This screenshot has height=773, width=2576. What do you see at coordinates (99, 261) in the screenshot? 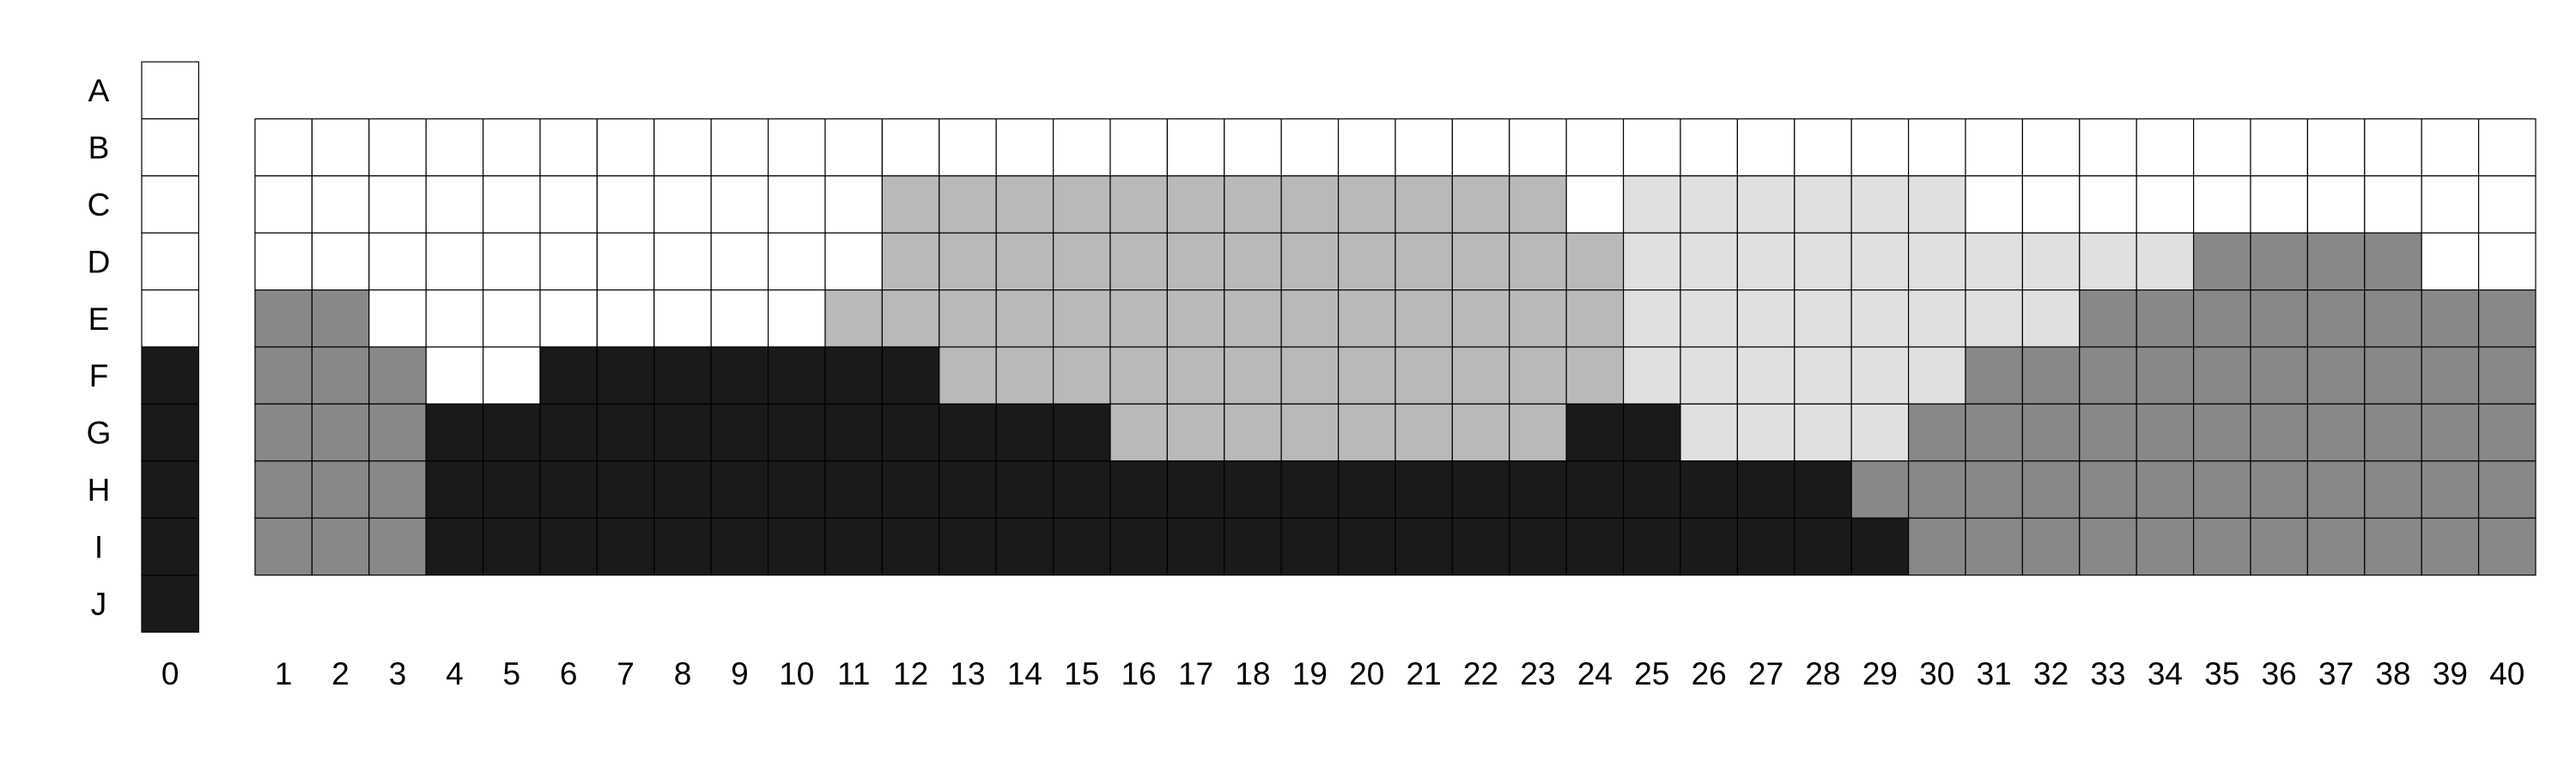
I see `row-label-d: D` at bounding box center [99, 261].